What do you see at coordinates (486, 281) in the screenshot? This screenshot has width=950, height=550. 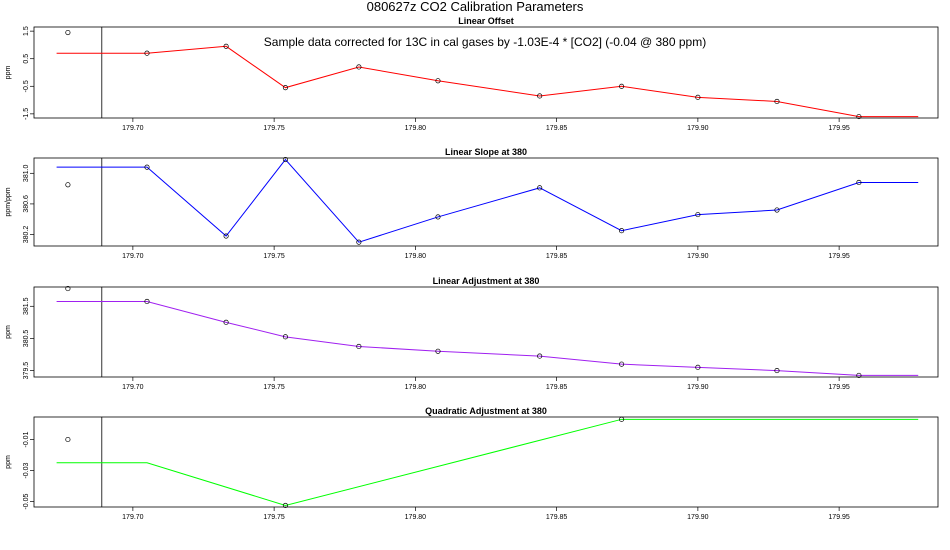 I see `panel-title: Linear Adjustment at 380` at bounding box center [486, 281].